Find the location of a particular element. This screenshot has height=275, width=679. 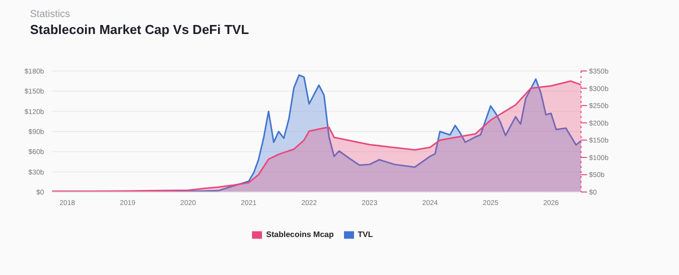

chart-subtitle: Statistics is located at coordinates (50, 14).